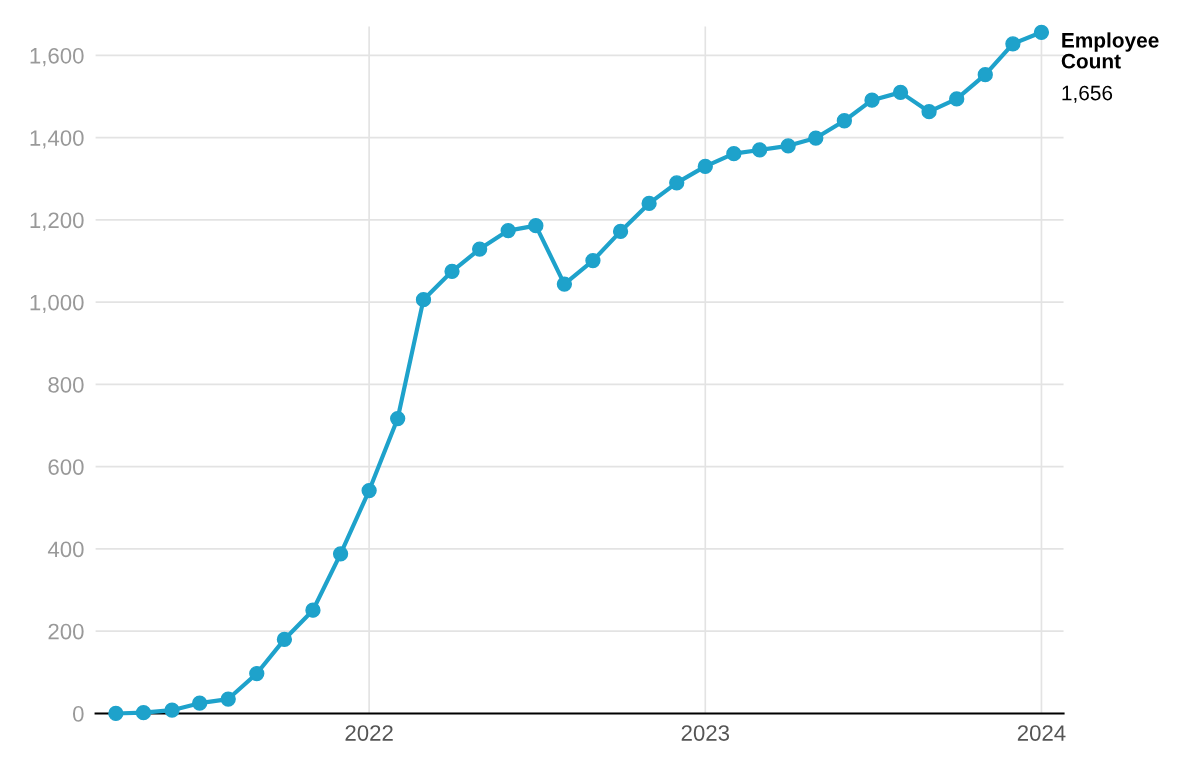 The height and width of the screenshot is (759, 1195). I want to click on y-tick-label: 1,000, so click(57, 304).